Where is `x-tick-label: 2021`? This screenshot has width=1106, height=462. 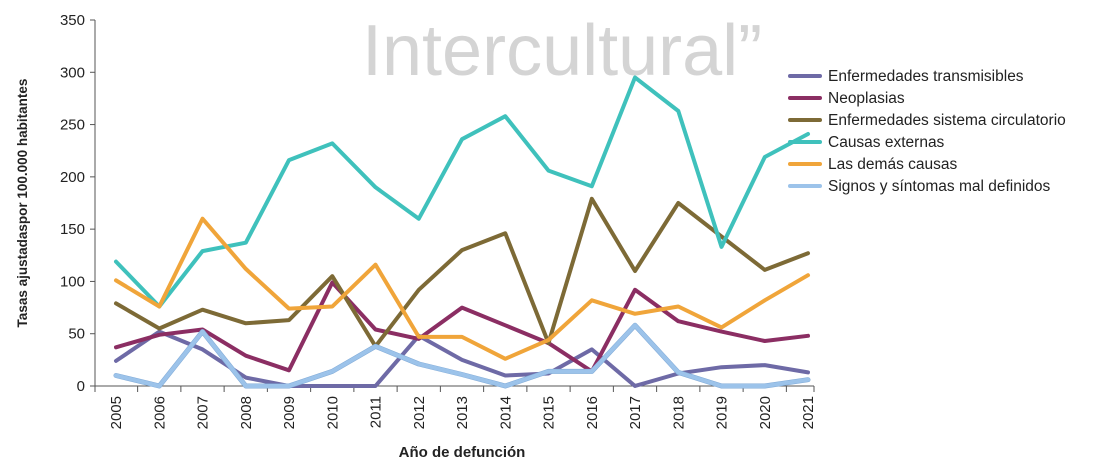 x-tick-label: 2021 is located at coordinates (808, 412).